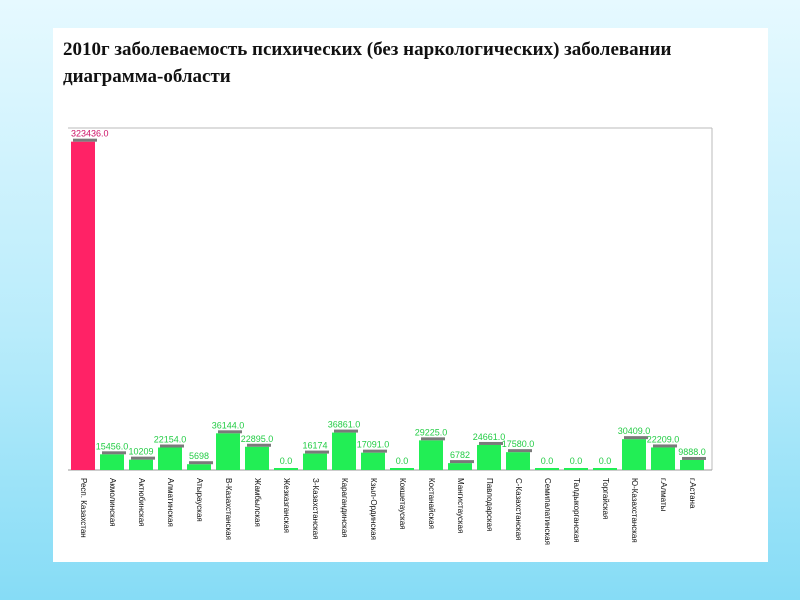  What do you see at coordinates (315, 508) in the screenshot?
I see `category-label-8: З-Казахстанская` at bounding box center [315, 508].